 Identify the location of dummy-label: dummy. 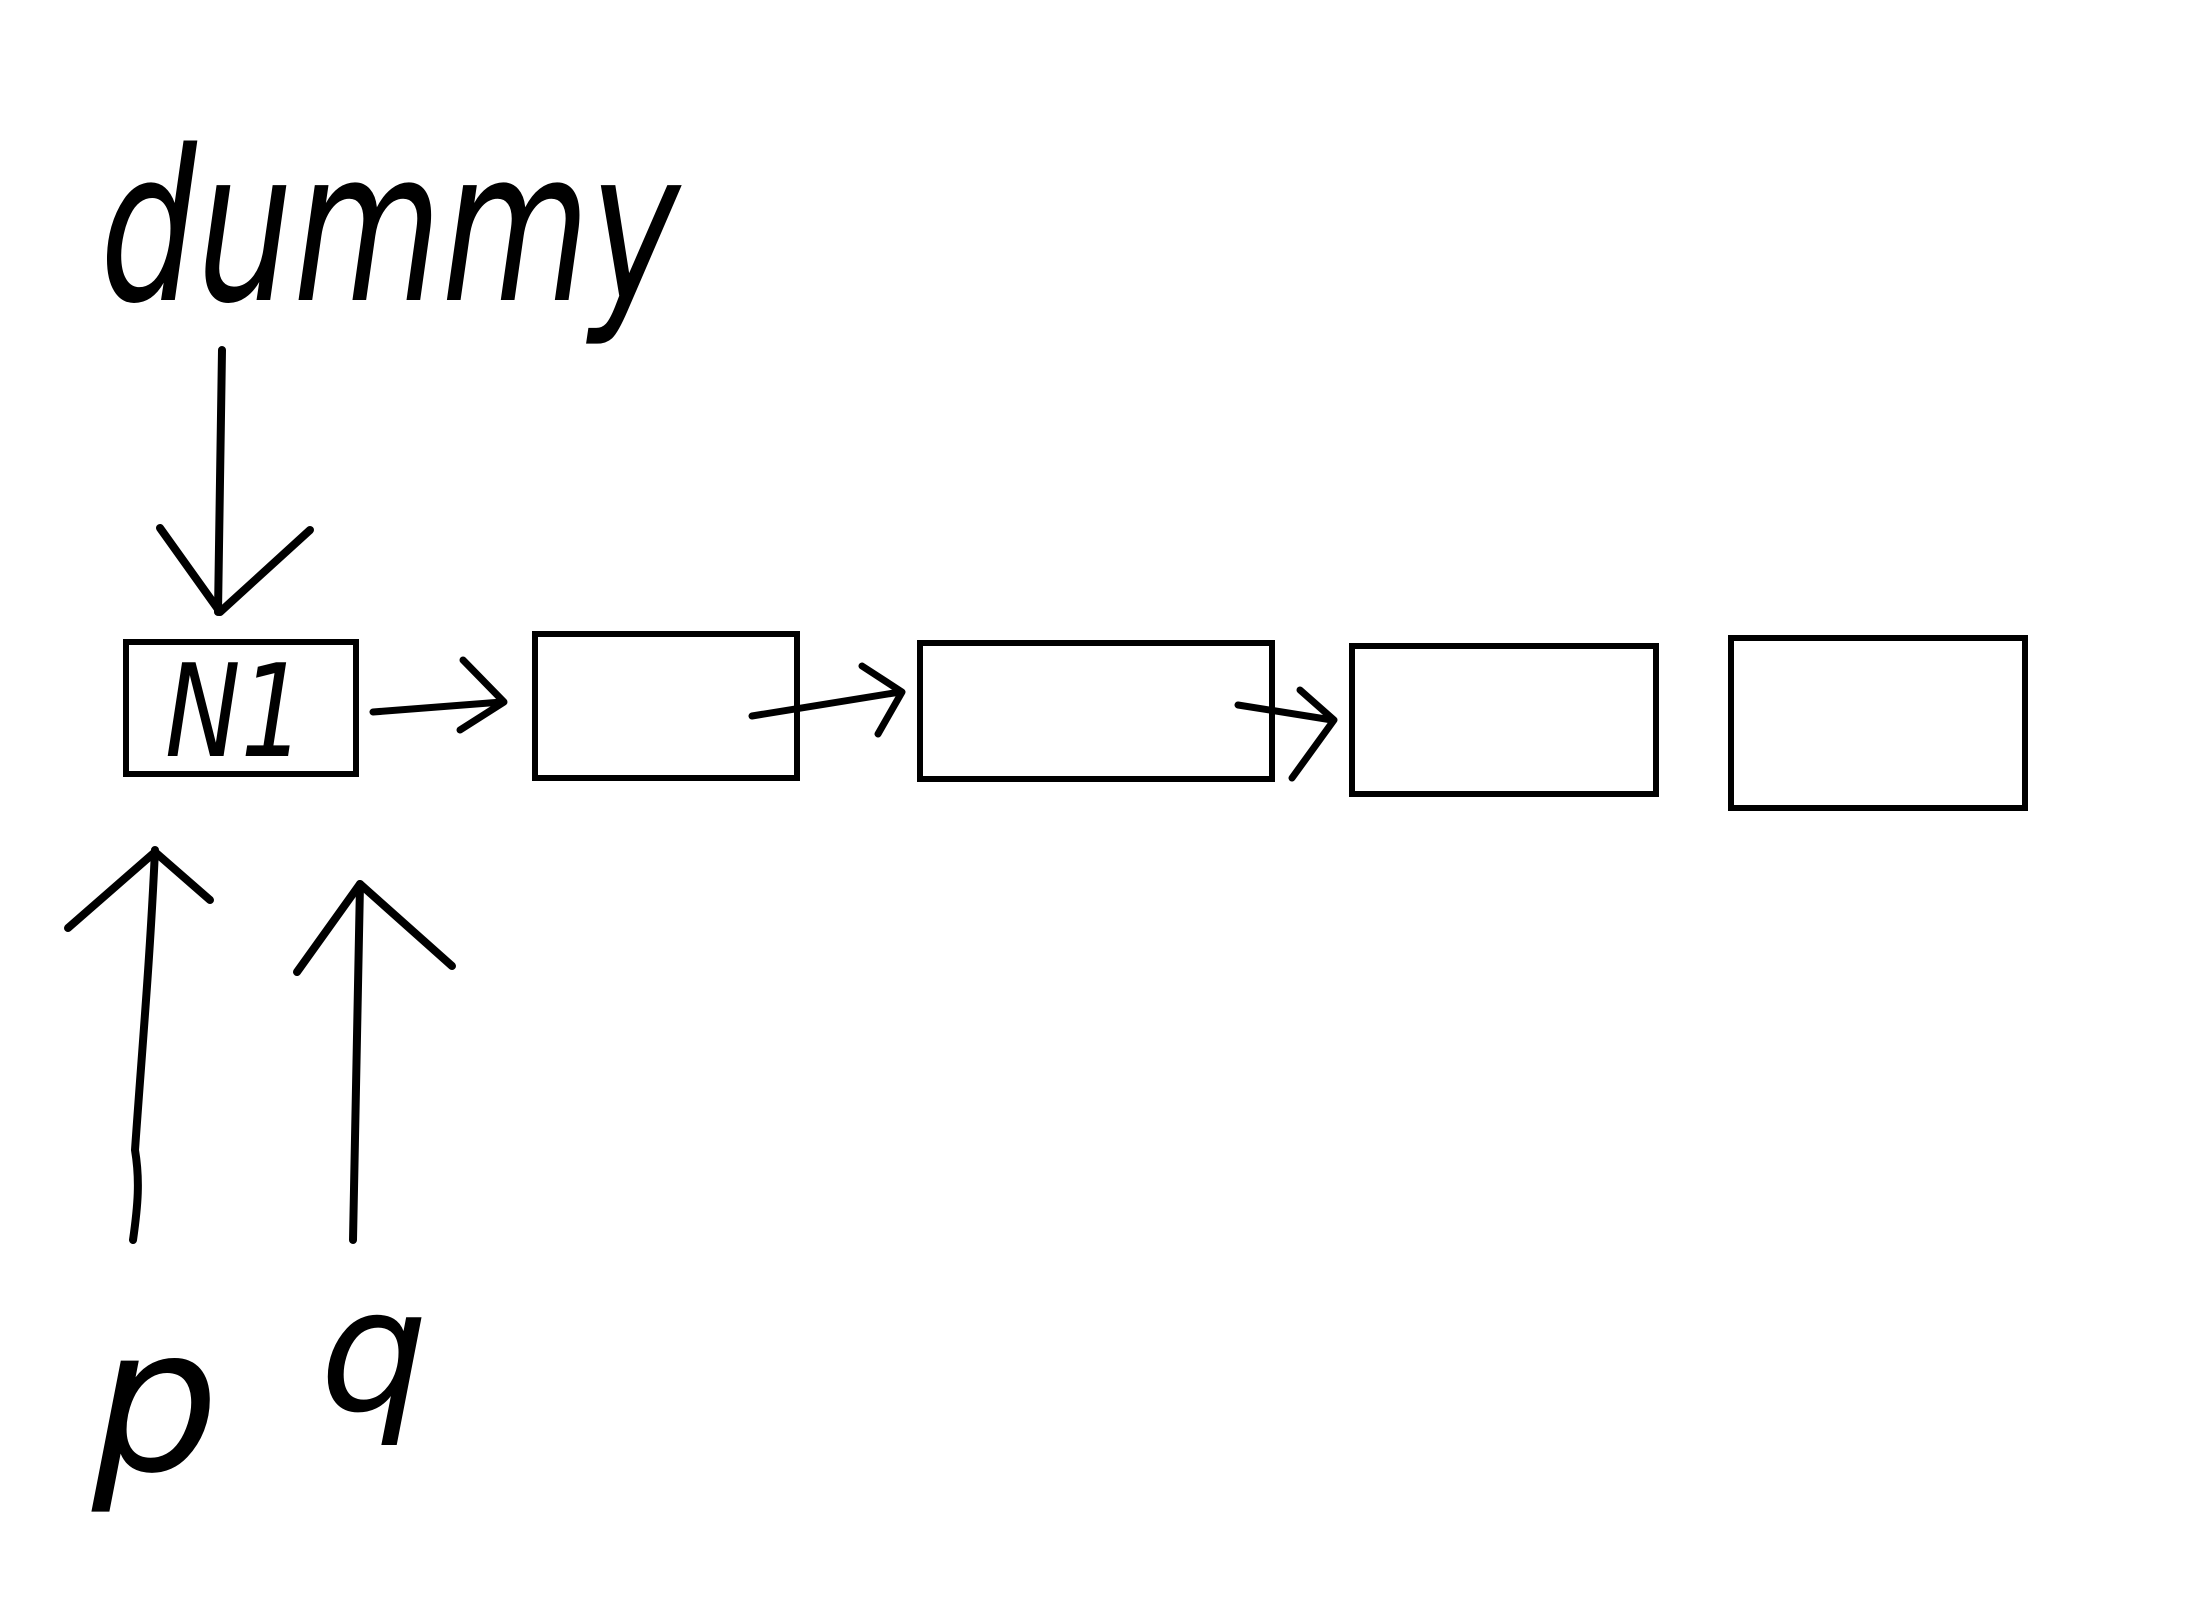
(391, 227).